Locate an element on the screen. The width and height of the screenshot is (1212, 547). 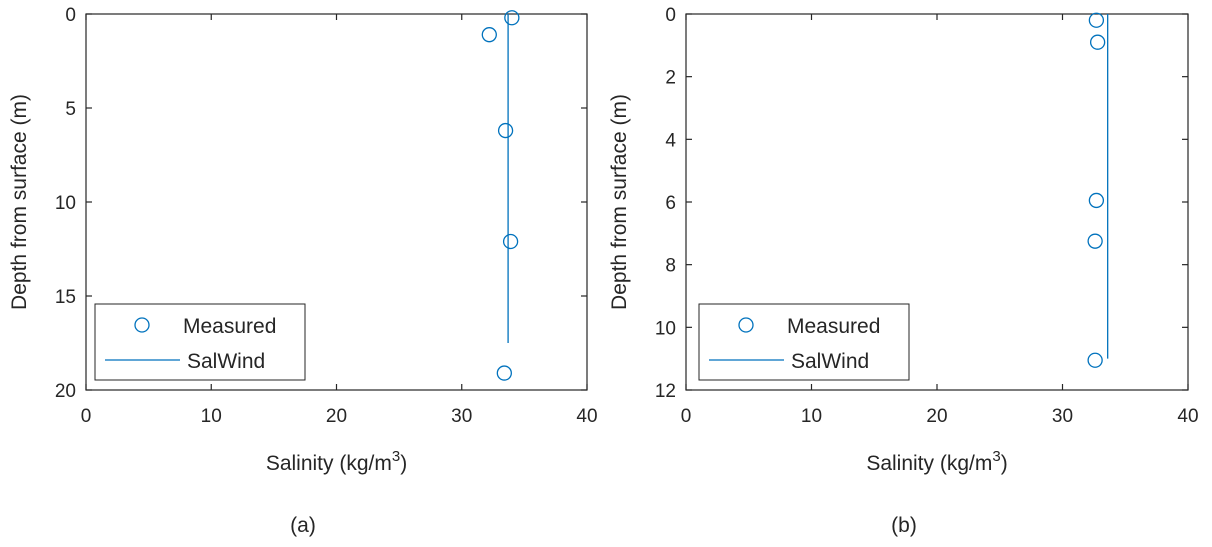
y-tick-label: 12 is located at coordinates (665, 391).